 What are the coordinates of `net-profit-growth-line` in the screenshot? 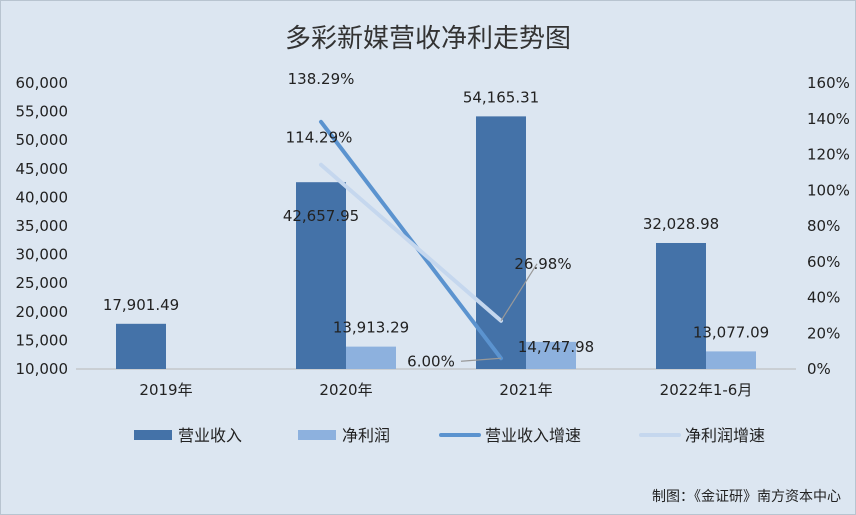 It's located at (411, 242).